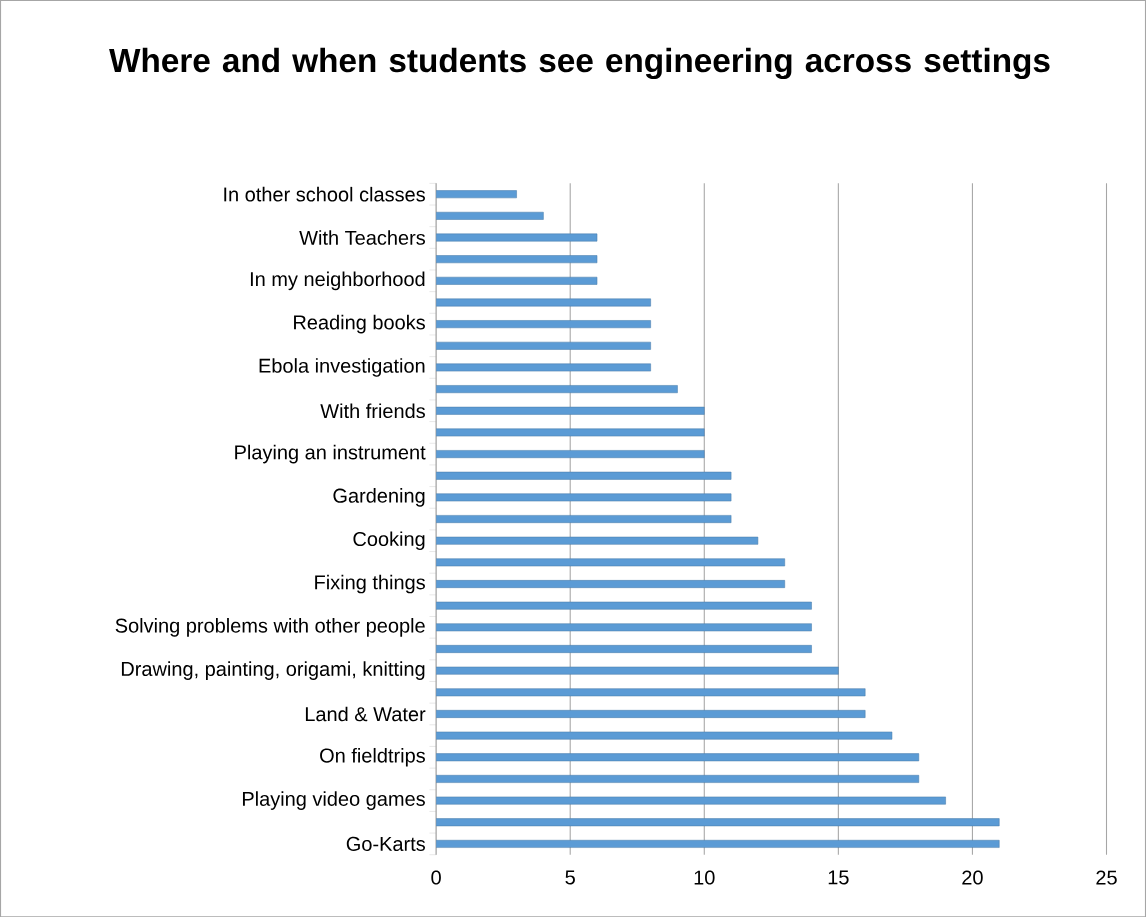 This screenshot has width=1146, height=917. What do you see at coordinates (579, 63) in the screenshot?
I see `chart-title: Where and when students see engineering across settings` at bounding box center [579, 63].